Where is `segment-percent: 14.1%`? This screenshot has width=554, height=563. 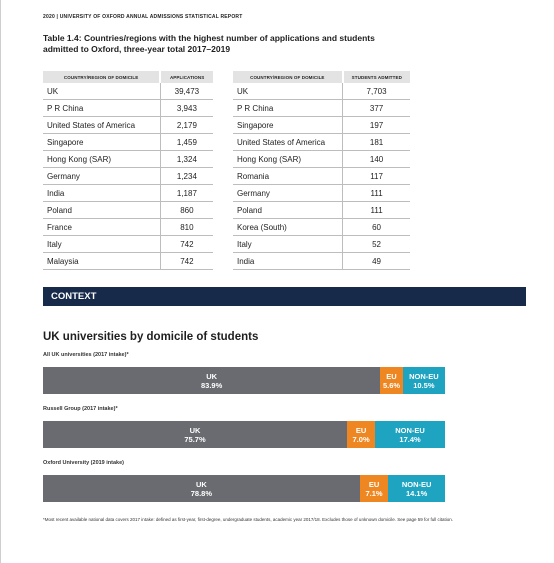
segment-percent: 14.1% is located at coordinates (416, 493).